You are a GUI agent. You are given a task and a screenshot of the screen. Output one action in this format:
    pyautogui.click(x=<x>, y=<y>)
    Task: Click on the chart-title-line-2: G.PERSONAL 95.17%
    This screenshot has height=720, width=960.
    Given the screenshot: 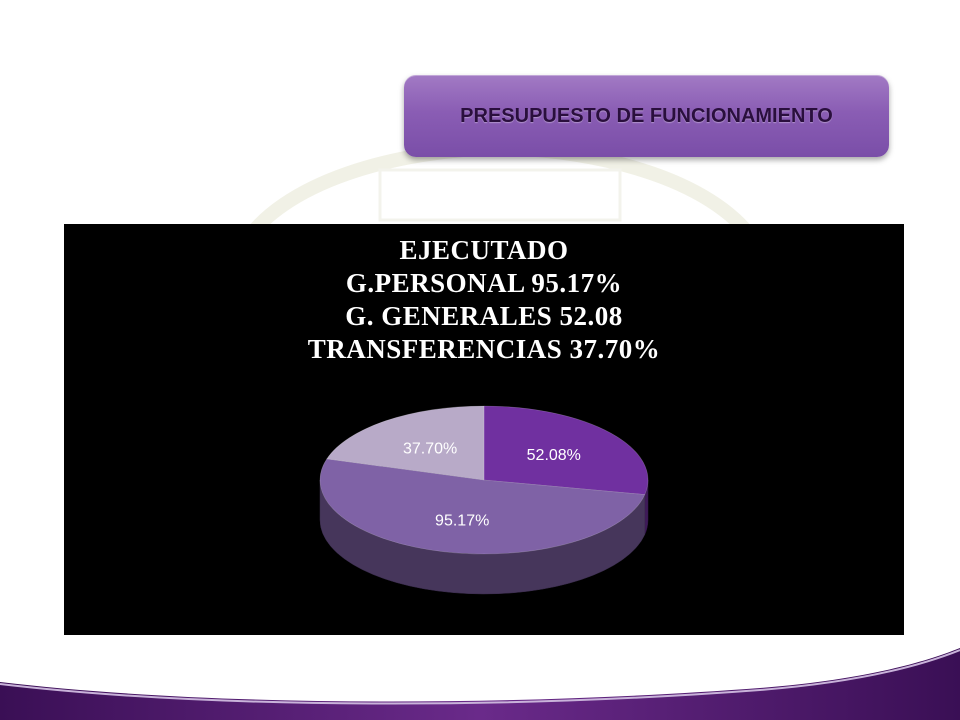 What is the action you would take?
    pyautogui.click(x=484, y=283)
    